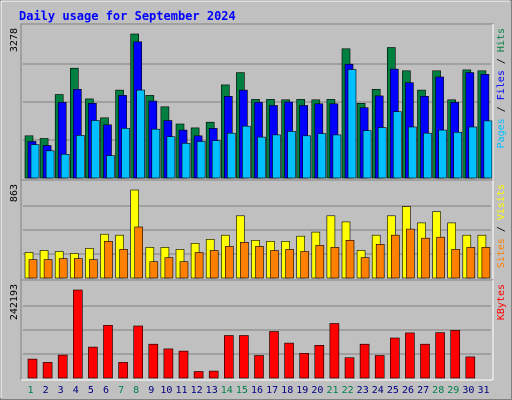  What do you see at coordinates (91, 390) in the screenshot?
I see `day-label-5: 5` at bounding box center [91, 390].